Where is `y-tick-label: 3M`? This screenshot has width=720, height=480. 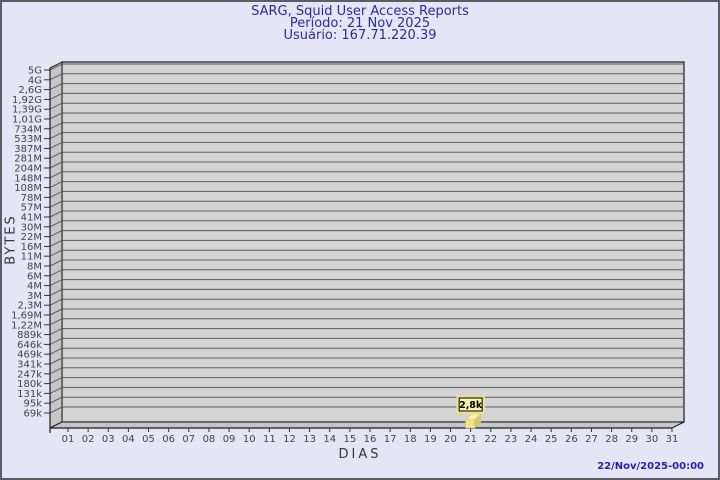 y-tick-label: 3M is located at coordinates (34, 296).